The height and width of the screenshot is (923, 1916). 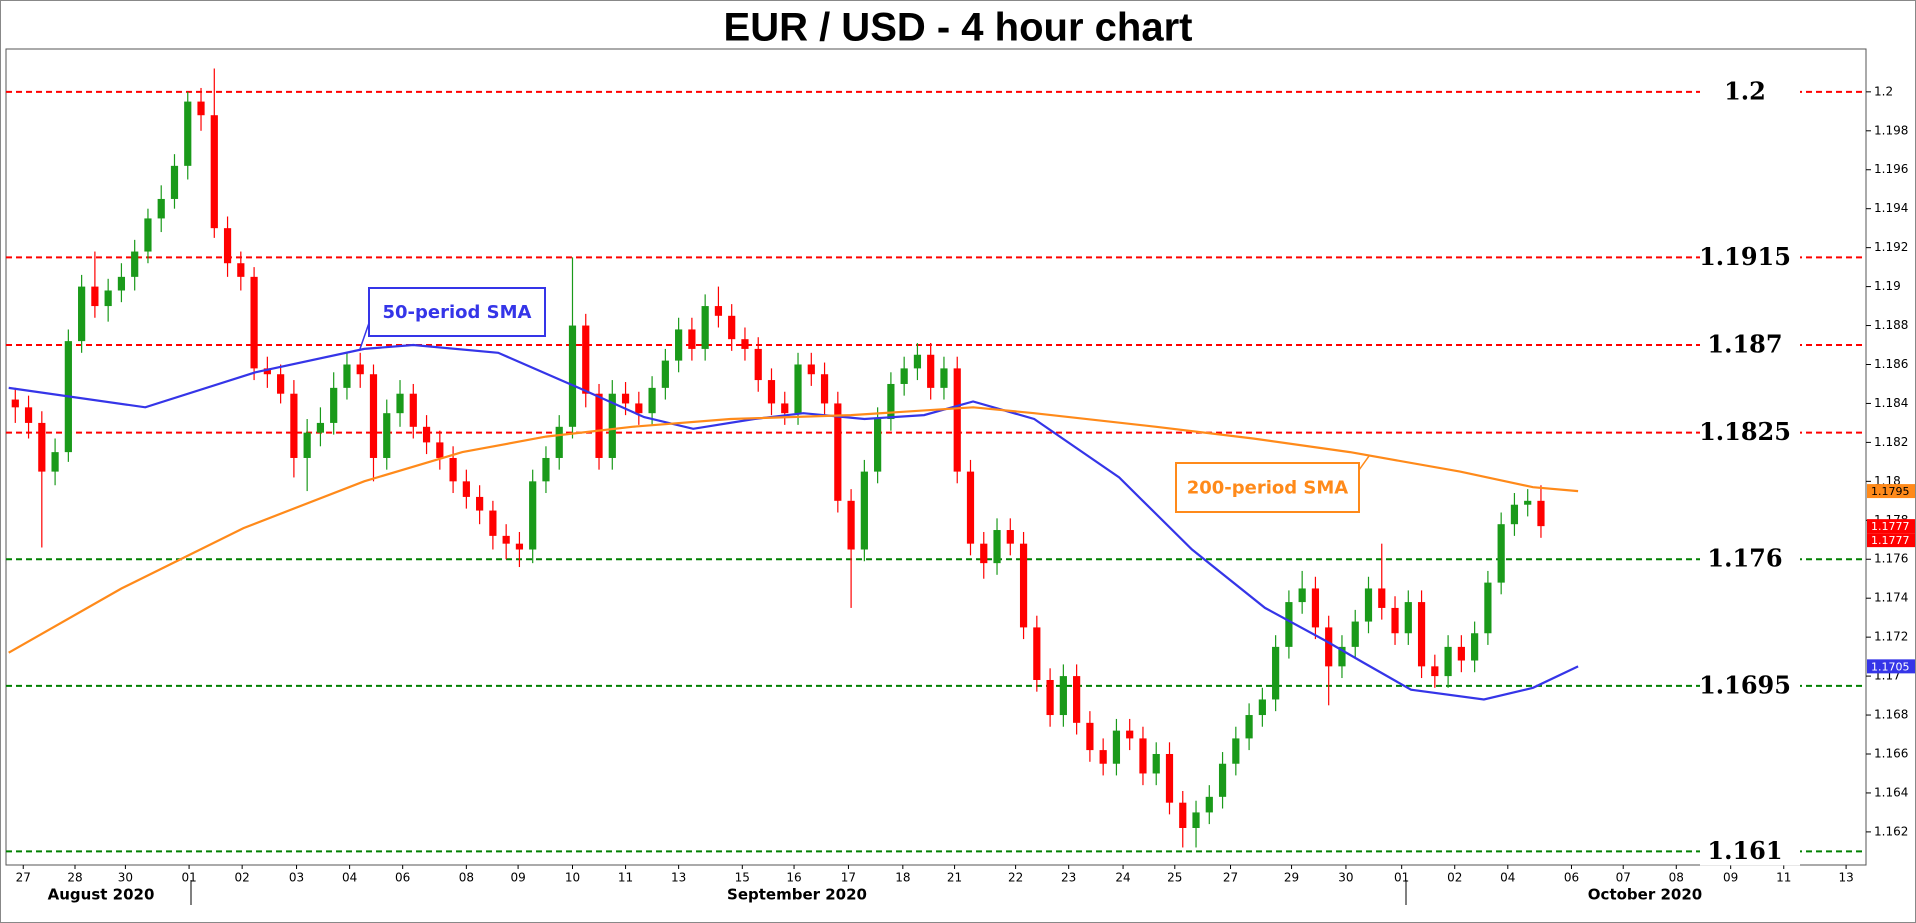 I want to click on y-tick-label: 1.194, so click(x=1891, y=208).